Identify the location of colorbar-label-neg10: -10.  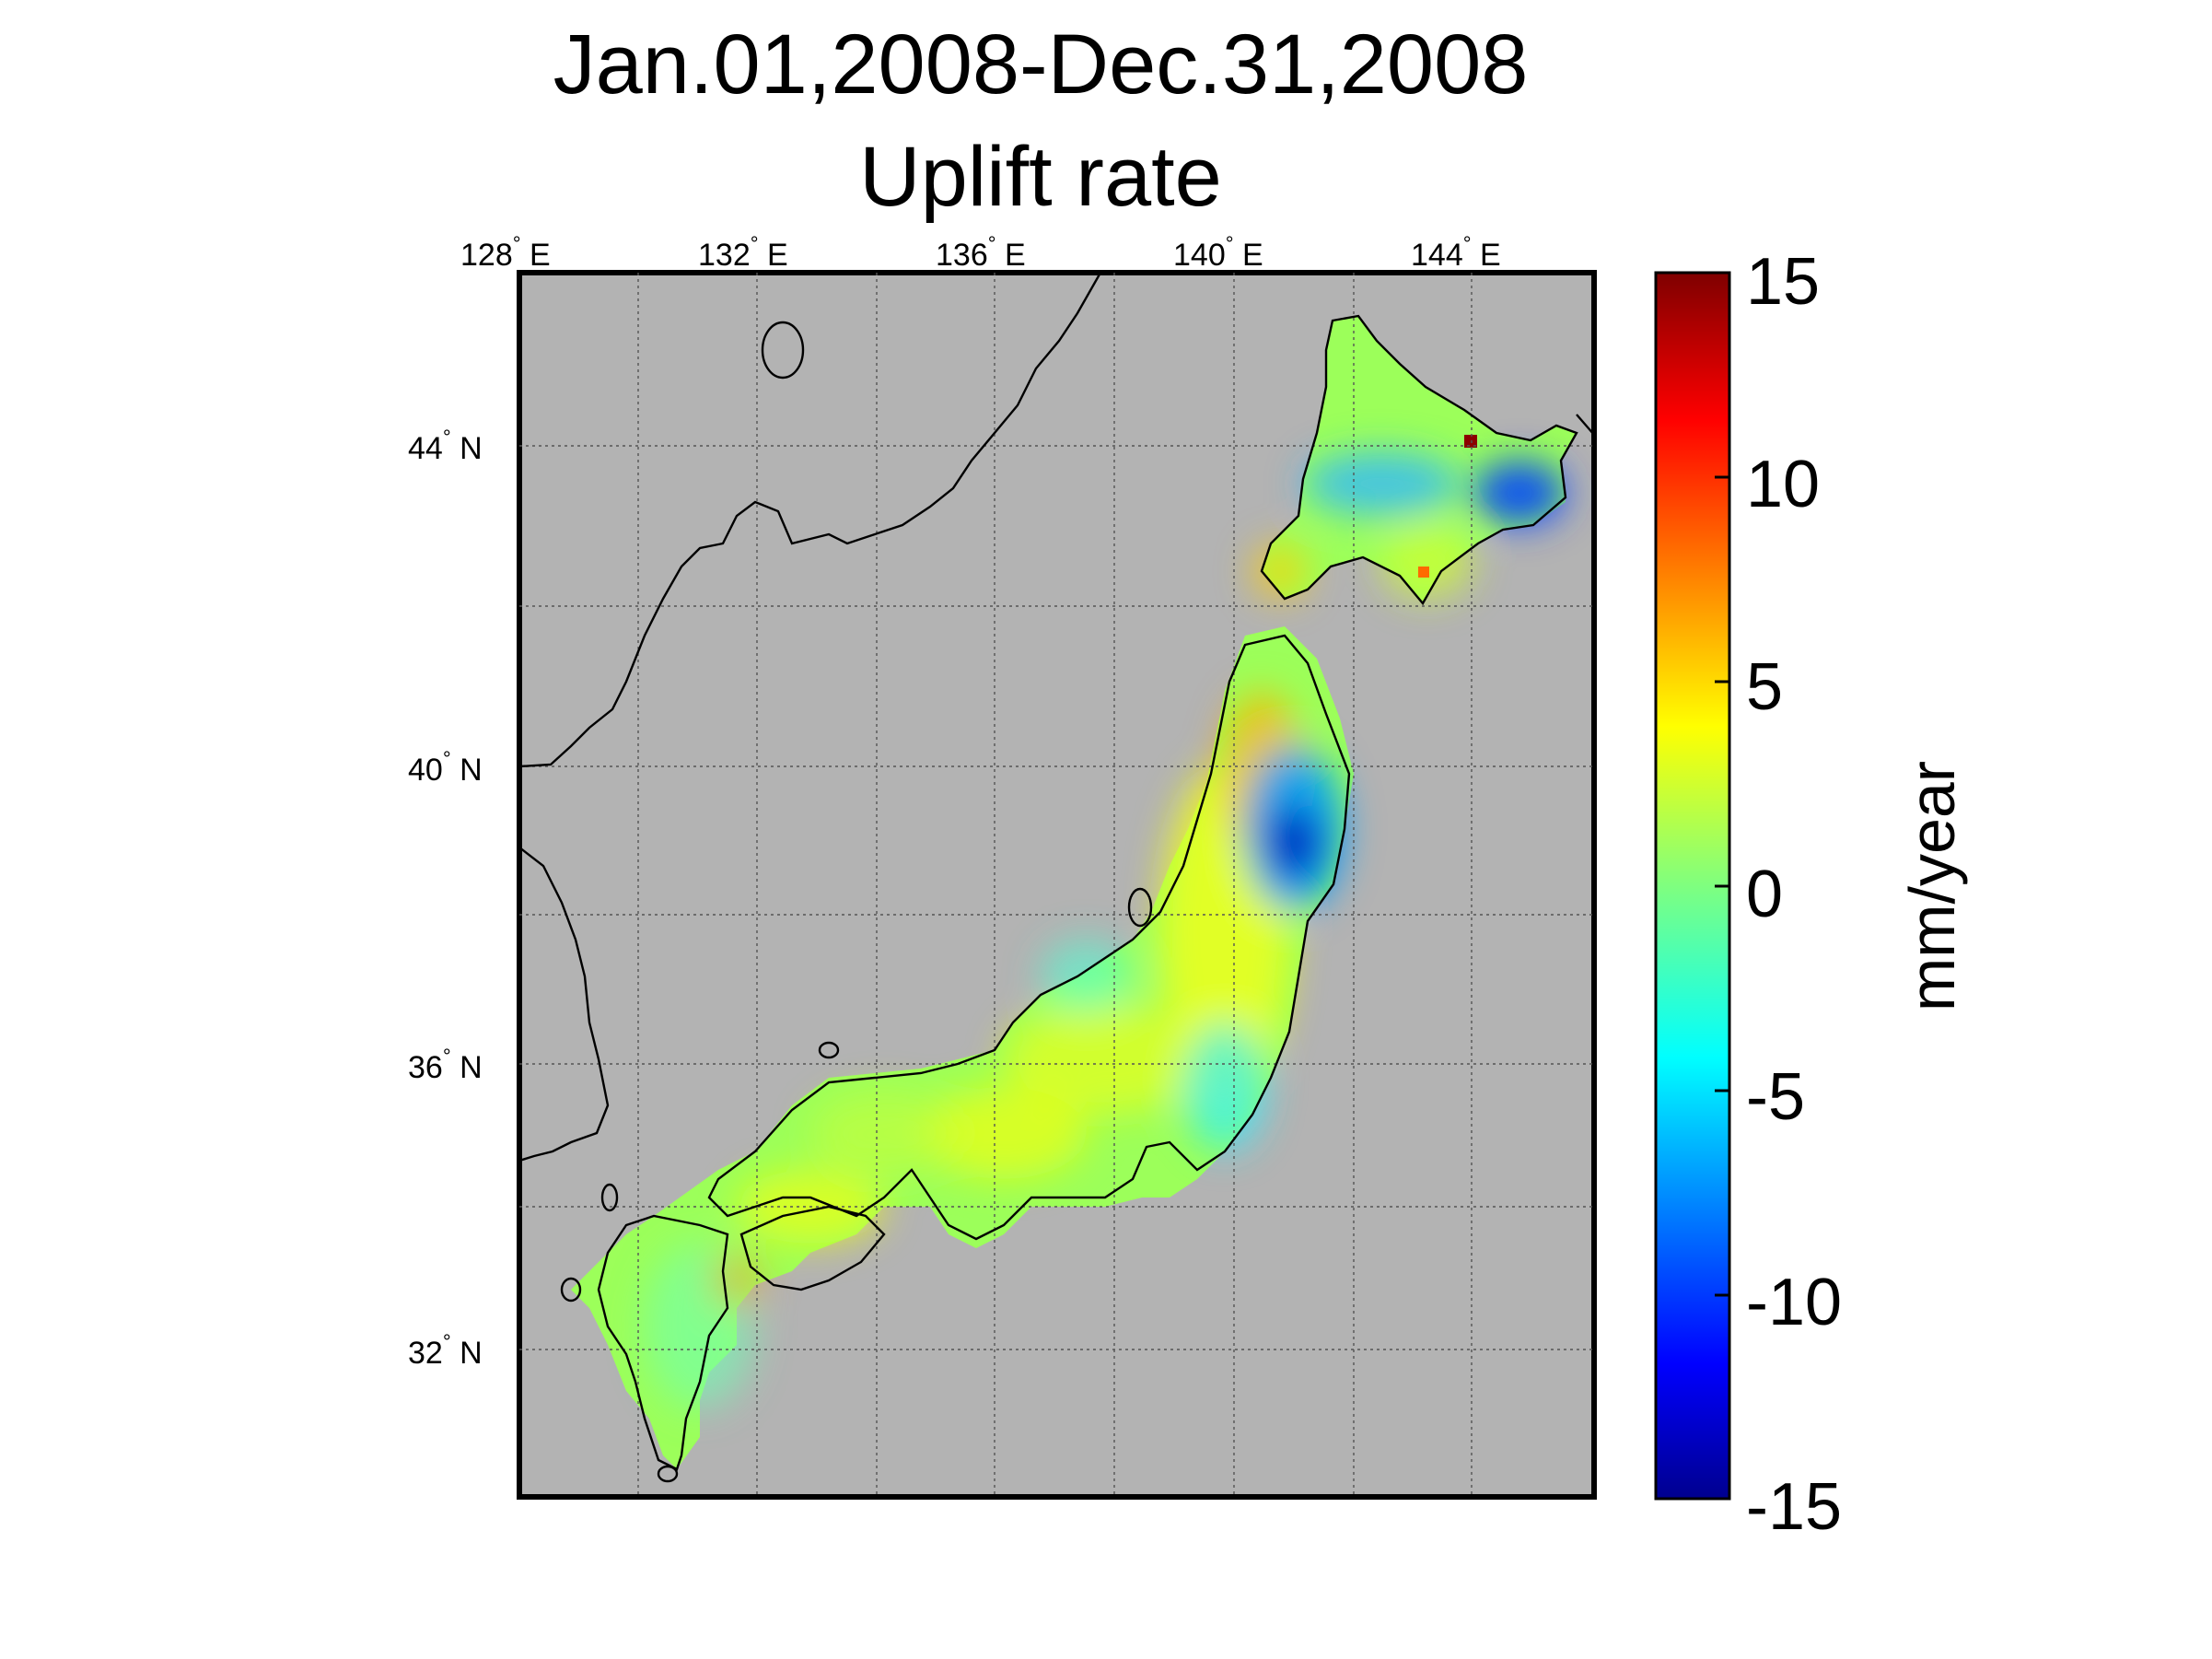
(1794, 1302).